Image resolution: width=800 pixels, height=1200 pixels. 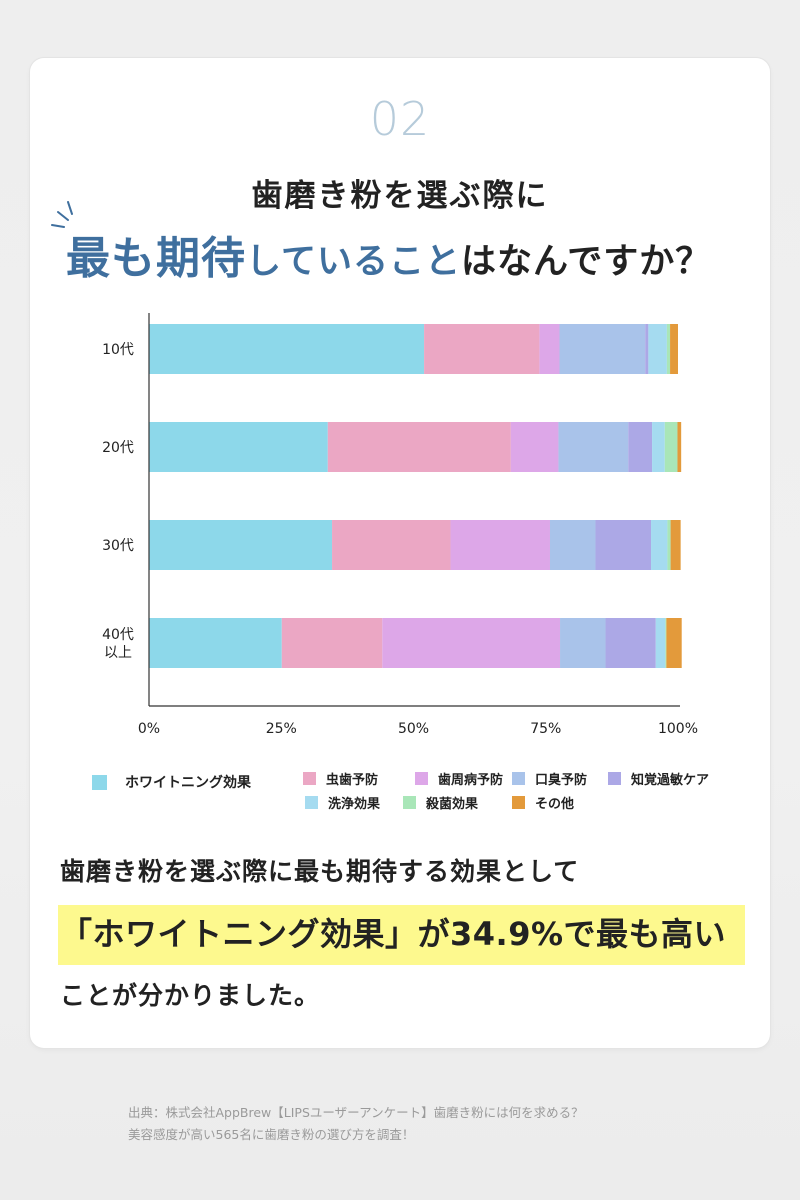 What do you see at coordinates (118, 350) in the screenshot?
I see `category-label: 10代` at bounding box center [118, 350].